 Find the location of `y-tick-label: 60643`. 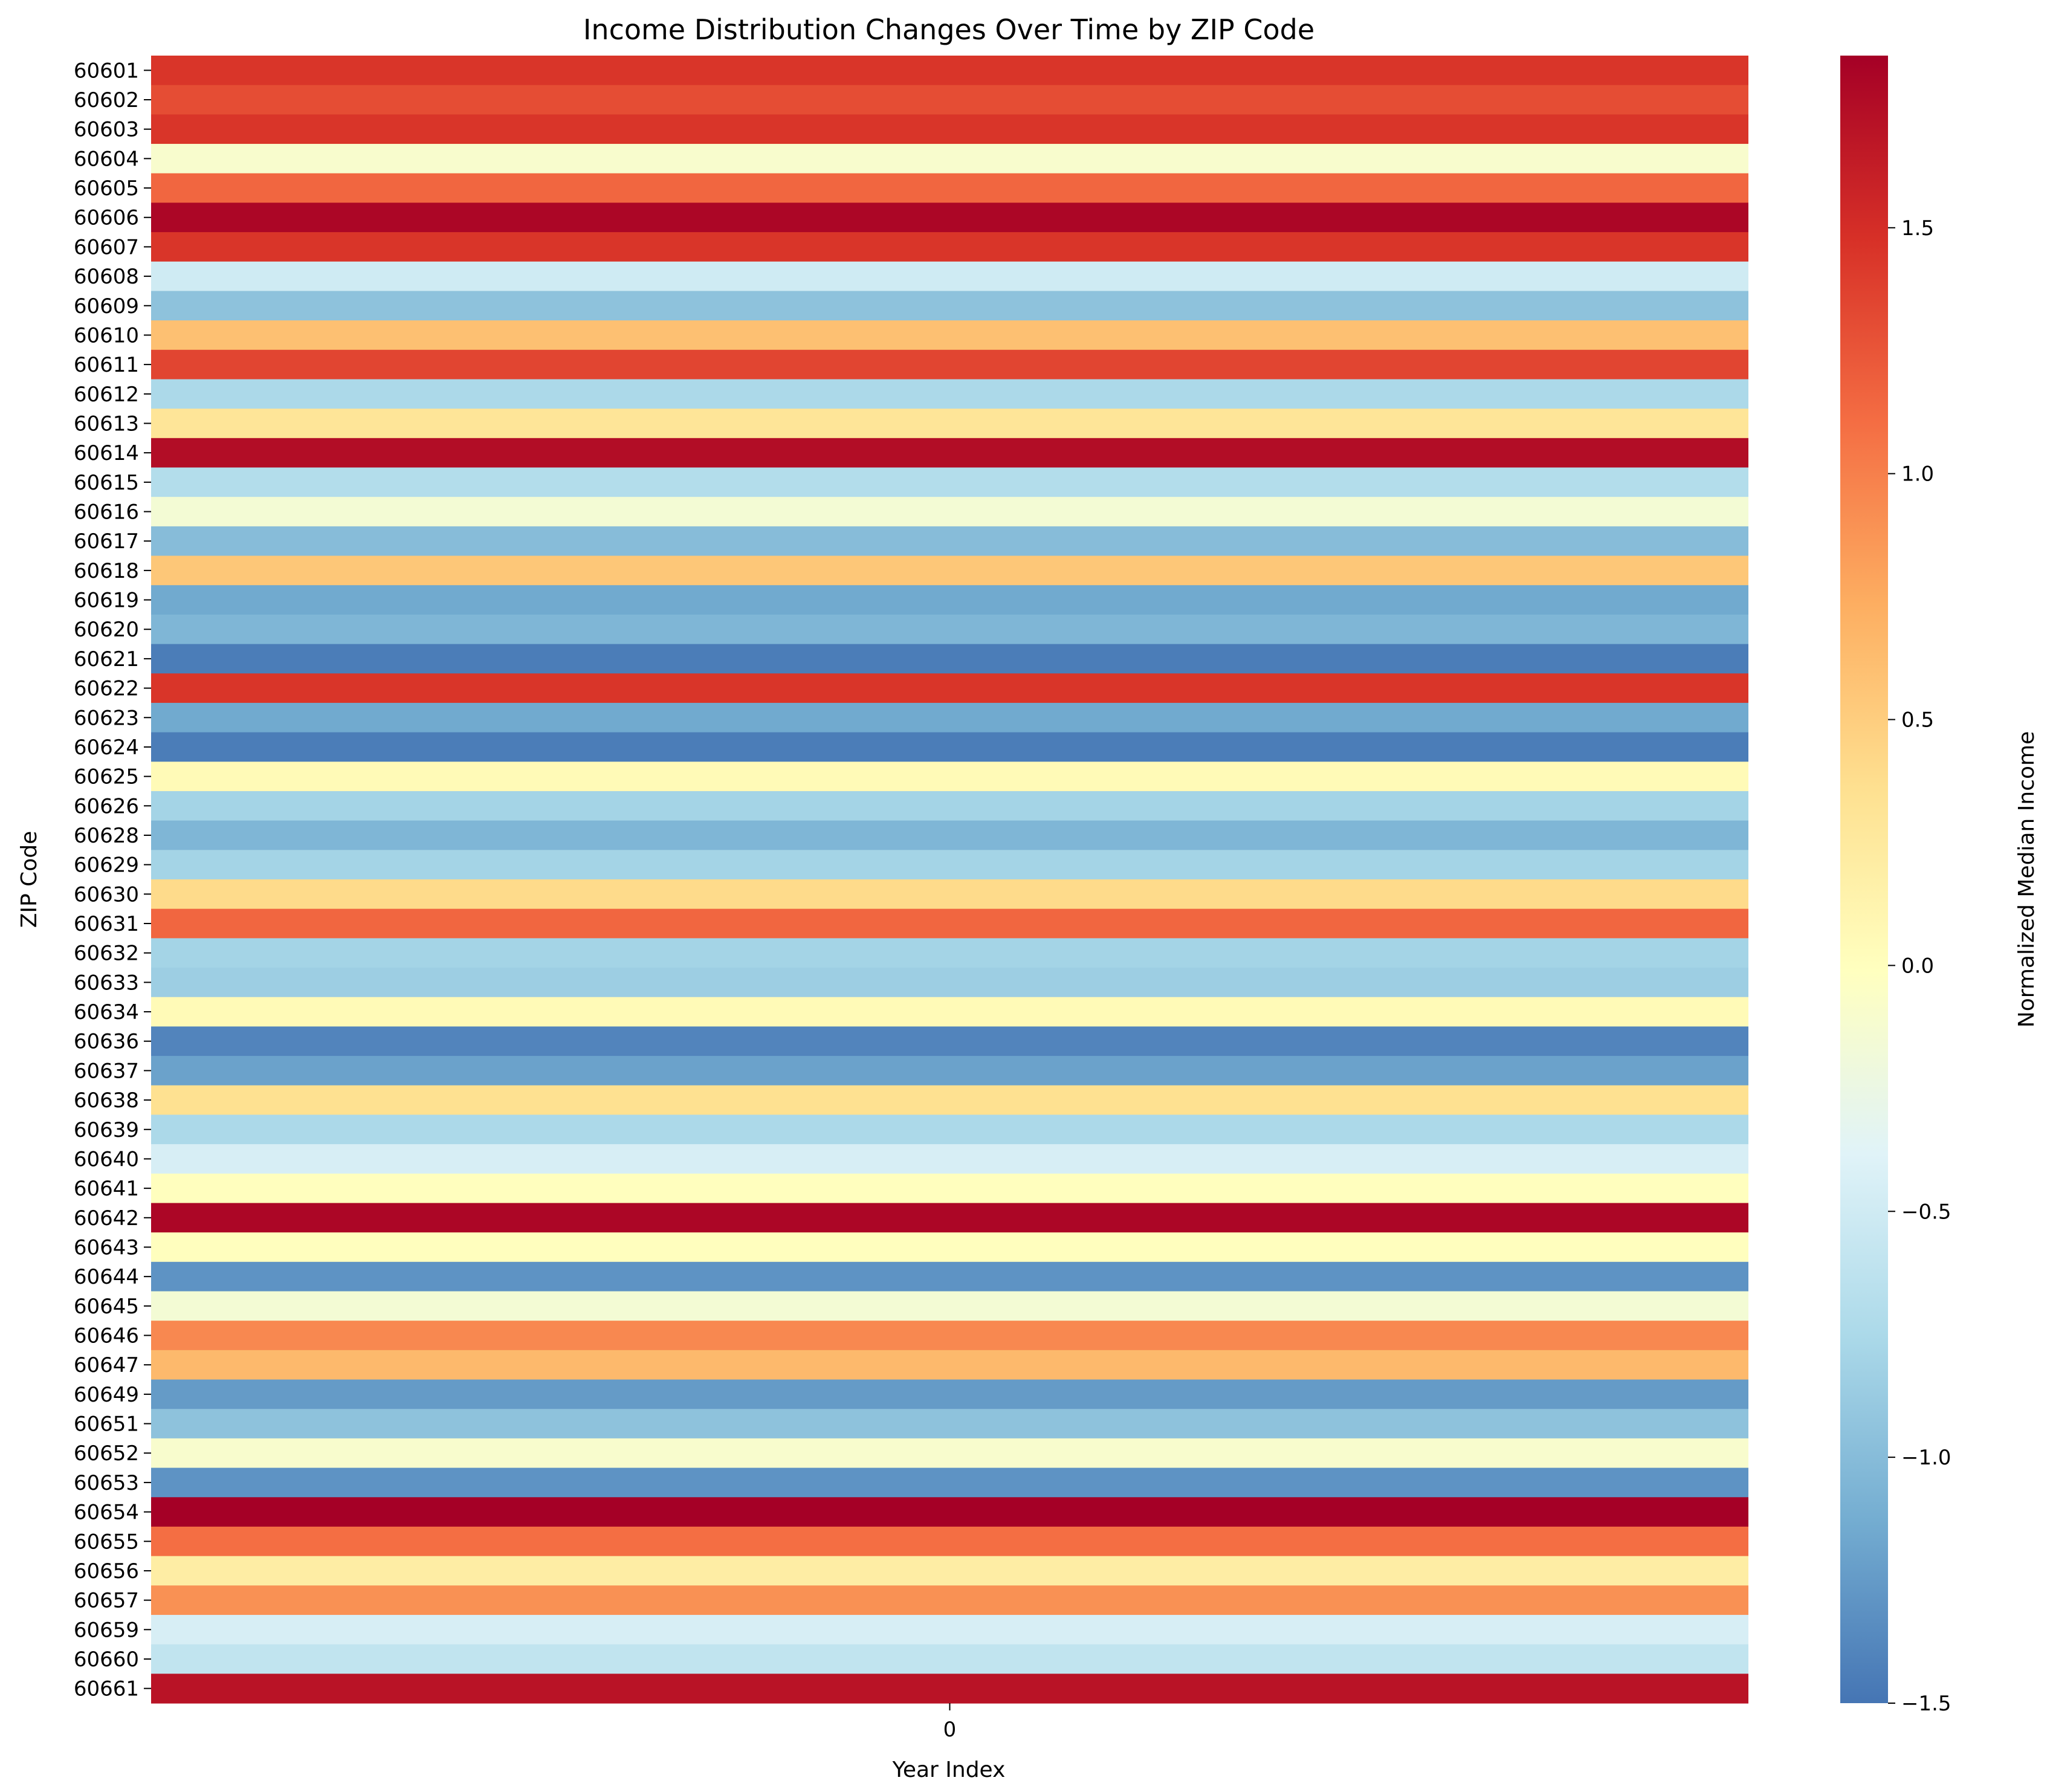

y-tick-label: 60643 is located at coordinates (106, 1247).